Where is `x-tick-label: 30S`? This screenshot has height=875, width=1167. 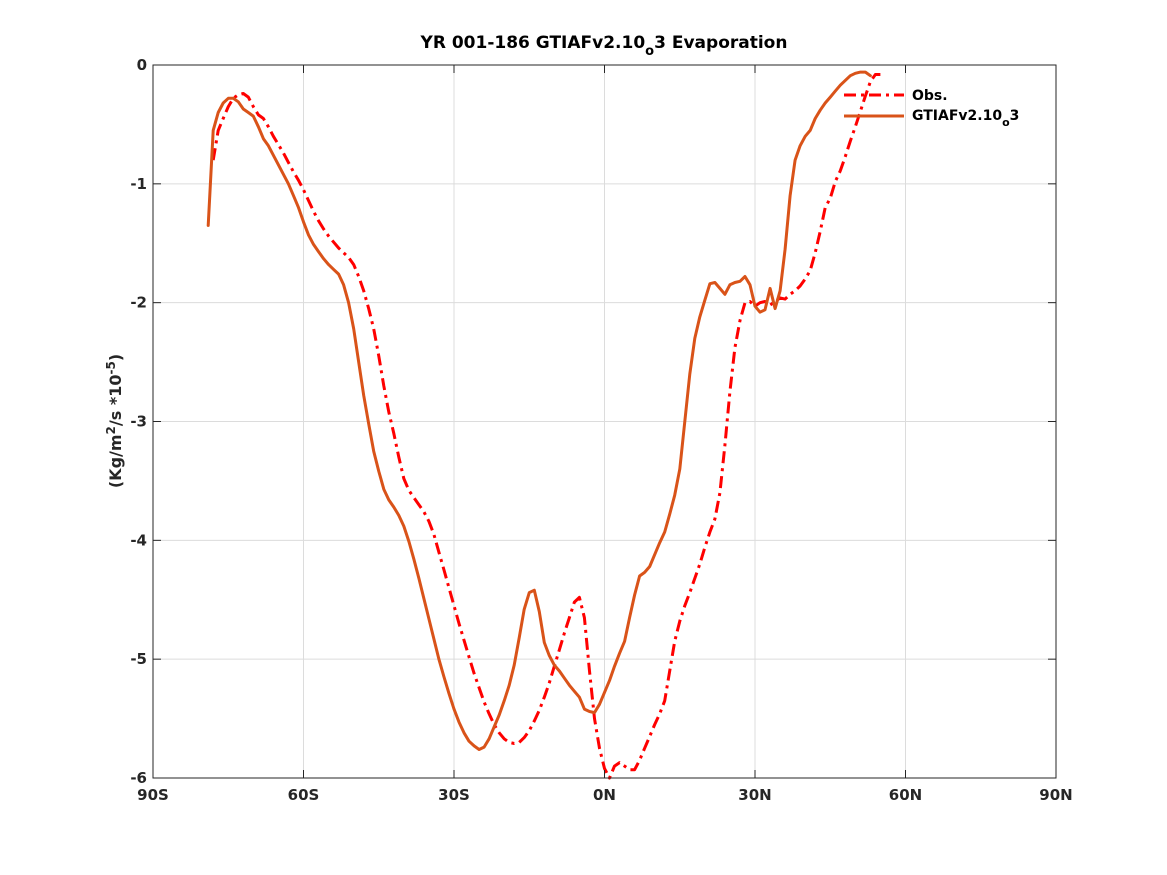
x-tick-label: 30S is located at coordinates (454, 795).